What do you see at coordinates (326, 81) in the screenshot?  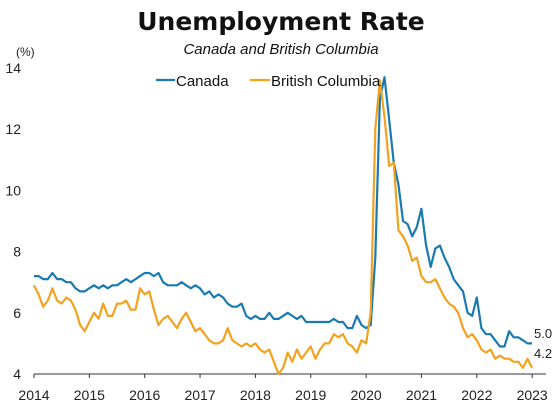 I see `legend-label-british-columbia: British Columbia` at bounding box center [326, 81].